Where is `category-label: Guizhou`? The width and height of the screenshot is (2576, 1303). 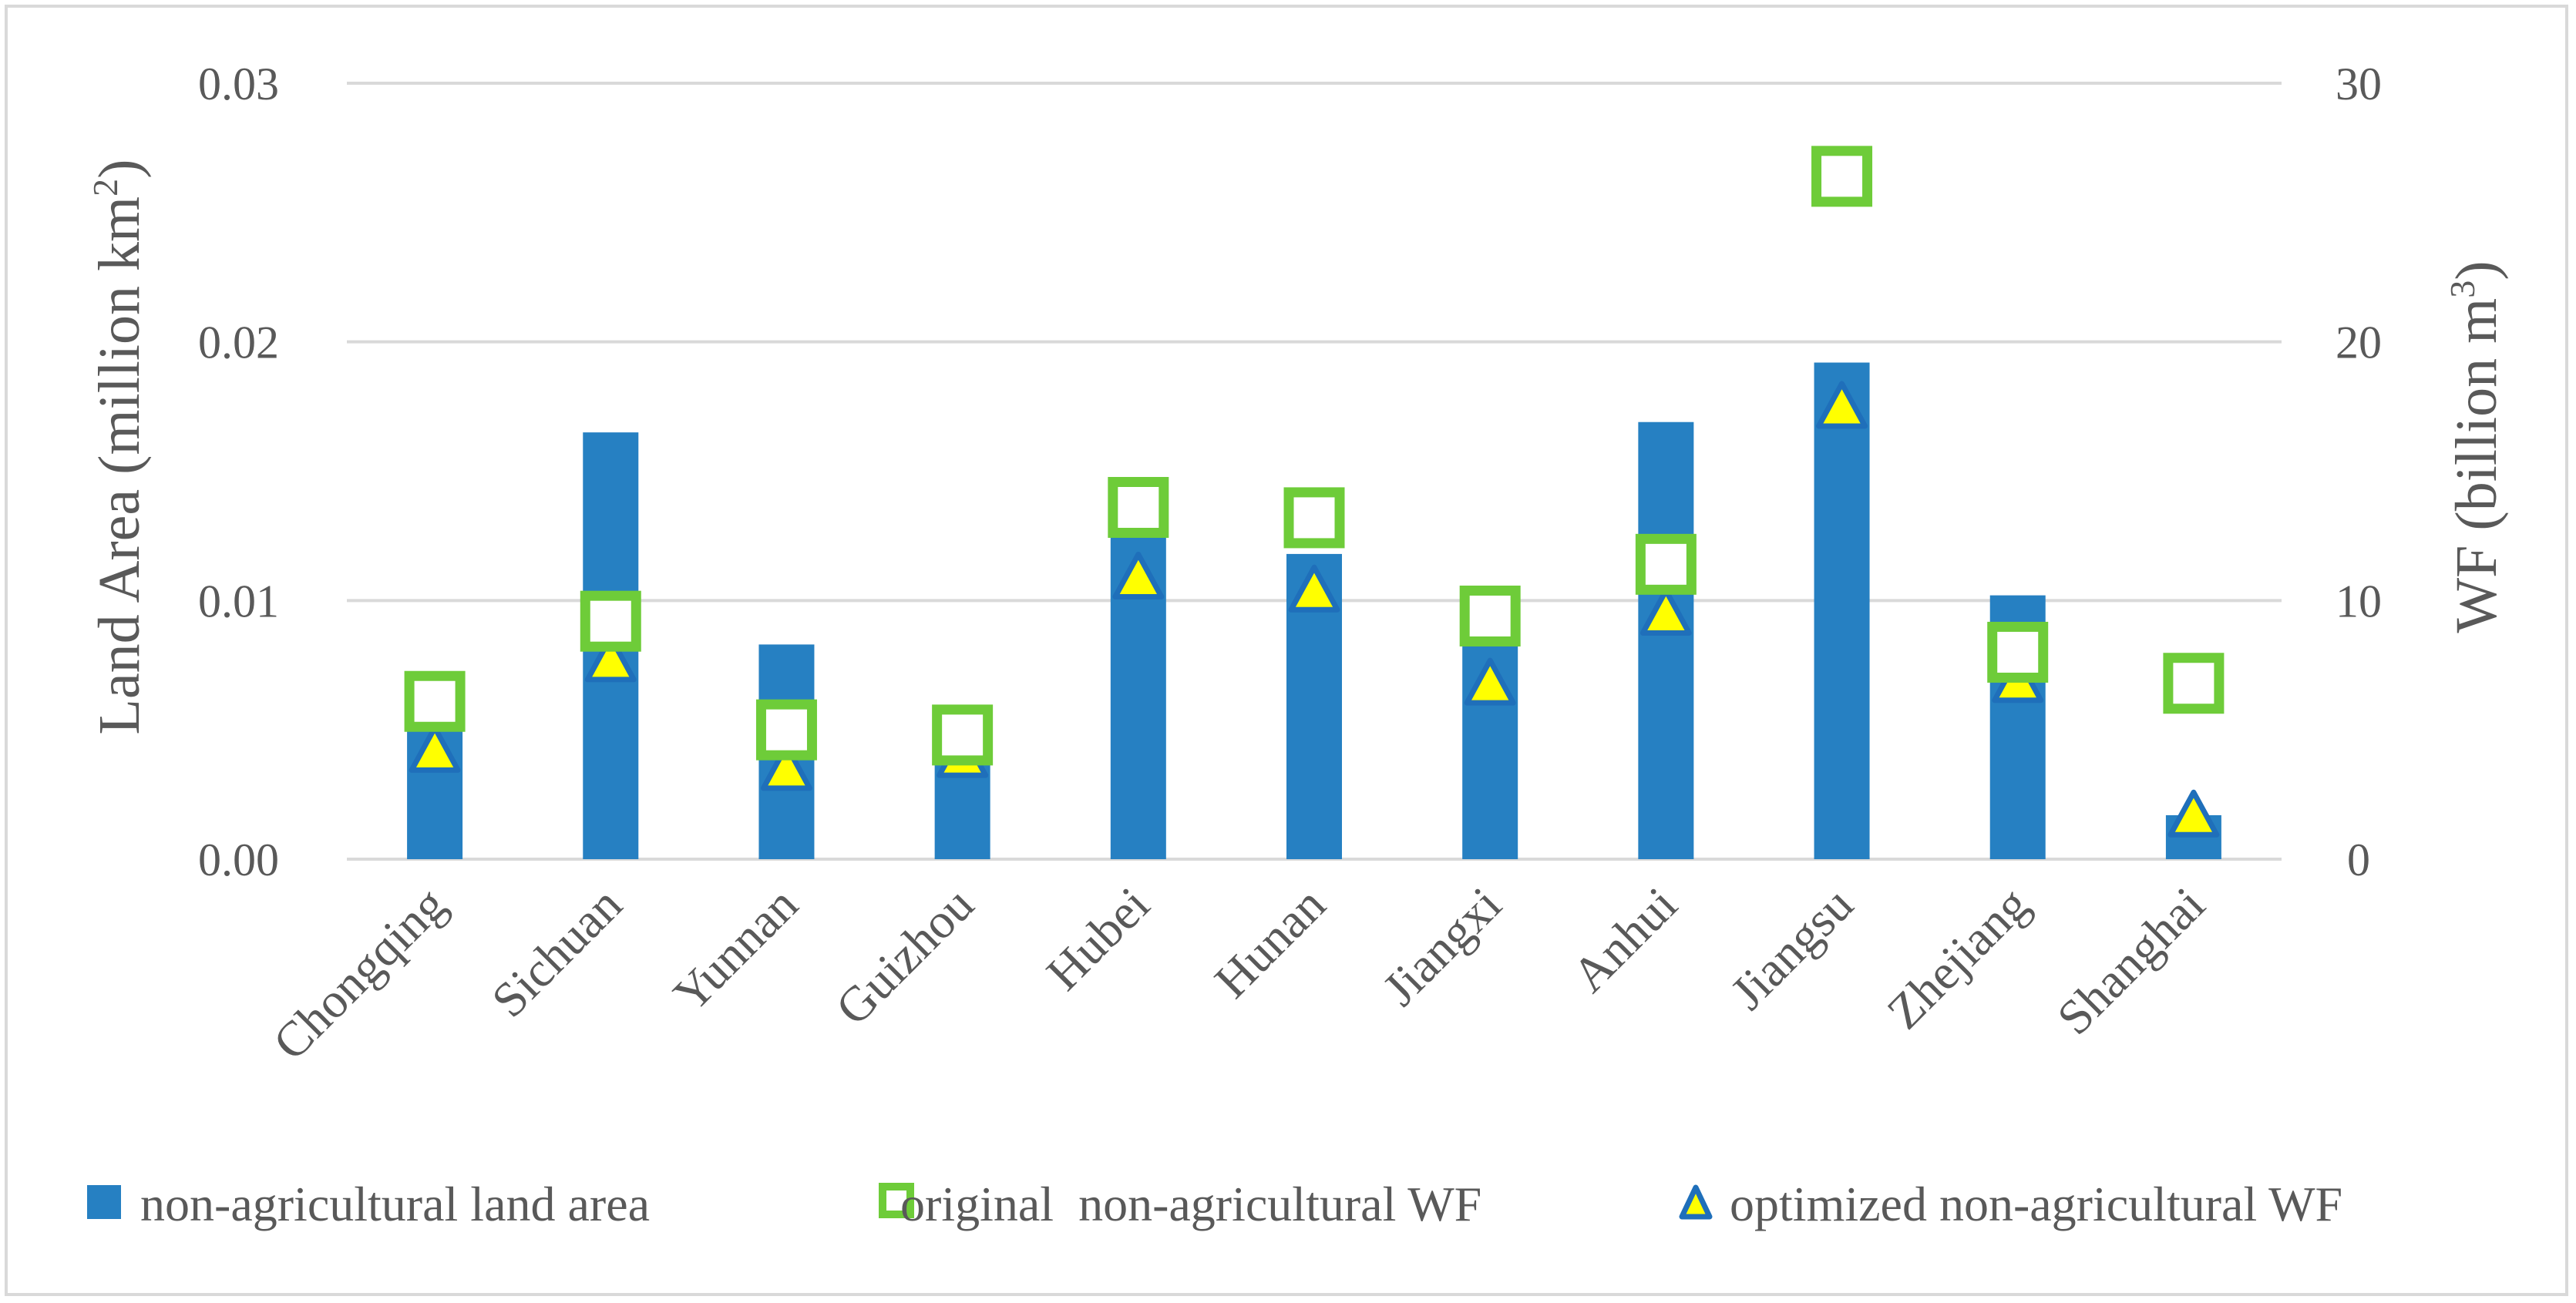 category-label: Guizhou is located at coordinates (904, 956).